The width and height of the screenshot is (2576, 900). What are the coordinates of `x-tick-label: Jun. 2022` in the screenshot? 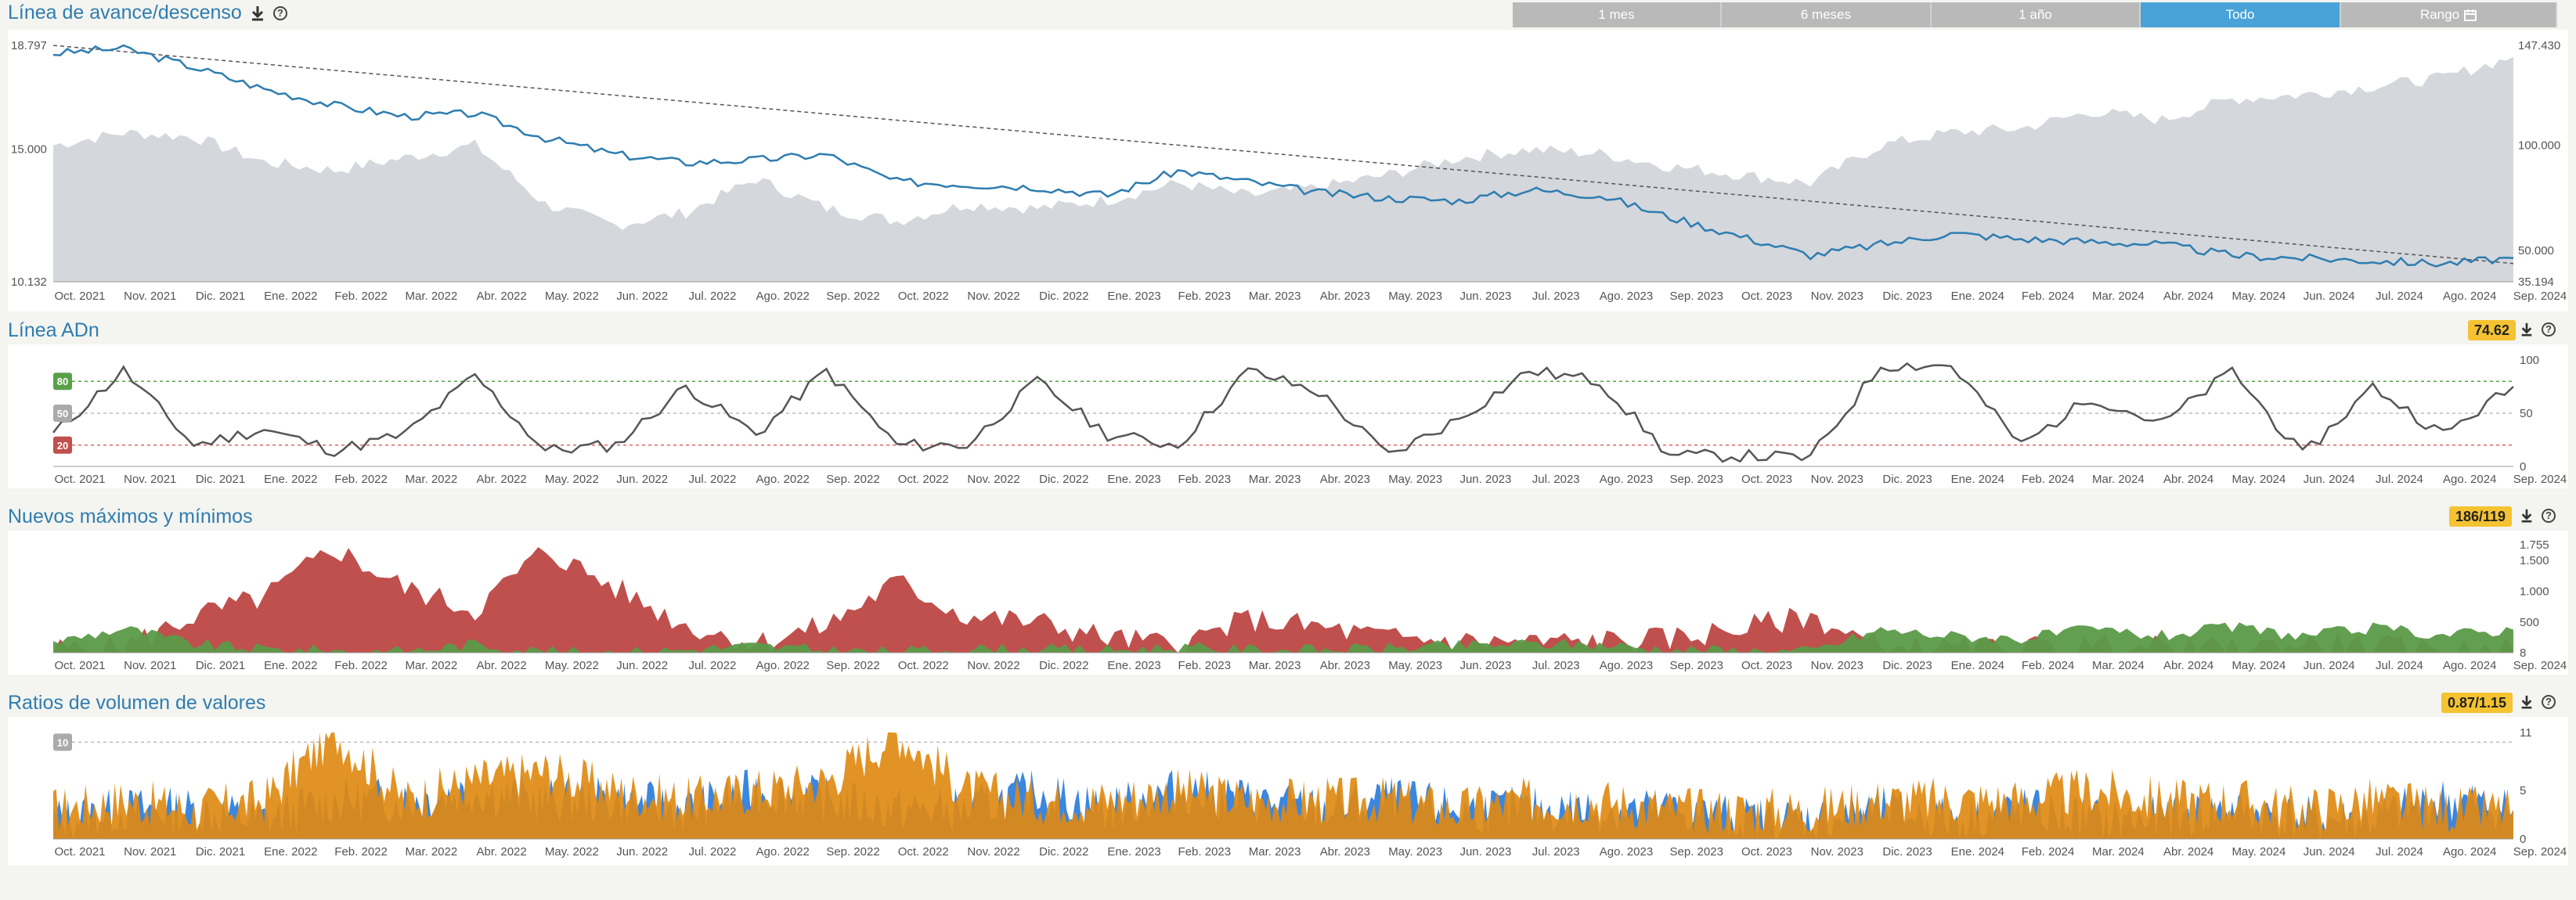 It's located at (642, 665).